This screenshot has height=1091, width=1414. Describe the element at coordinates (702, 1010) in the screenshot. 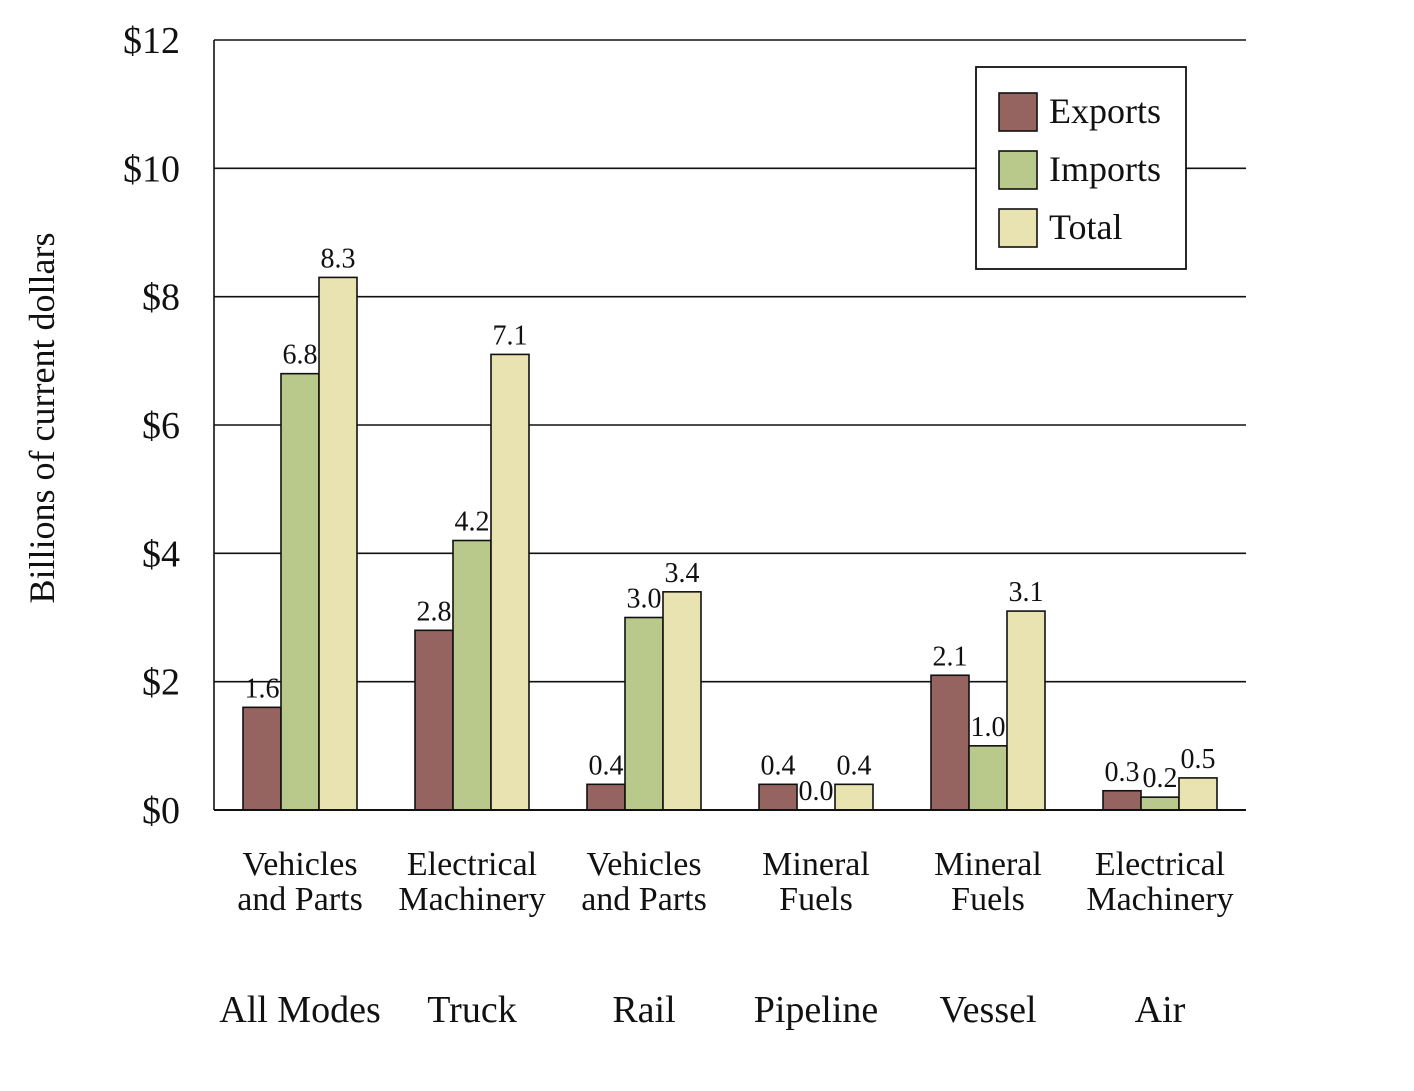

I see `mode-labels: All Modes Truck Rail Pipeline Vessel Air` at that location.